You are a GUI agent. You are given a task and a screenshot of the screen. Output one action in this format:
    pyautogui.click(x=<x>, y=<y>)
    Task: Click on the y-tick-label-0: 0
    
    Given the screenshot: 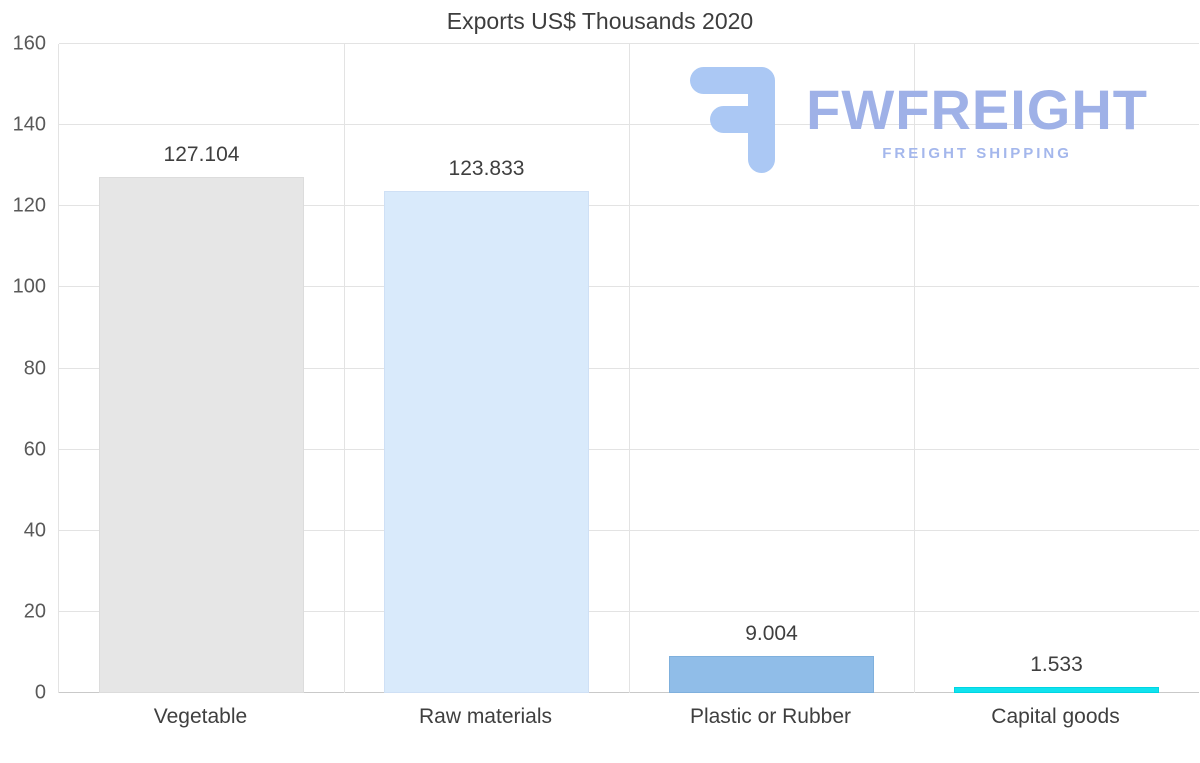 What is the action you would take?
    pyautogui.click(x=40, y=692)
    